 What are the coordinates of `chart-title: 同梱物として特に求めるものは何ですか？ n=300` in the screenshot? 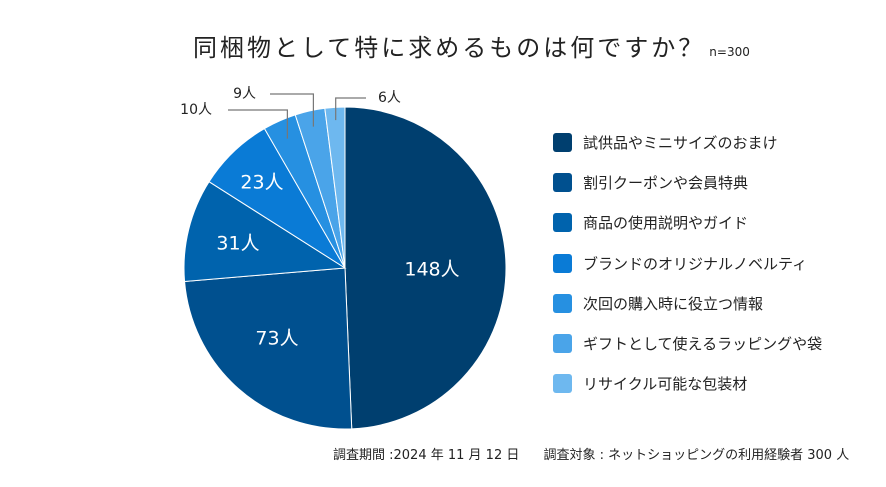 It's located at (471, 45).